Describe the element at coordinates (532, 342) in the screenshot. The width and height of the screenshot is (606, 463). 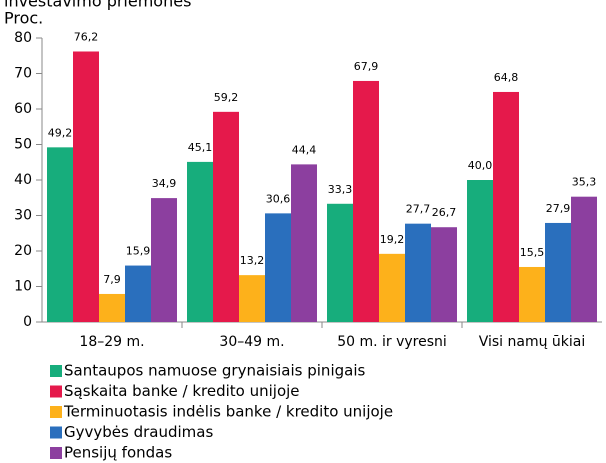
I see `x-tick-label: Visi namų ūkiai` at that location.